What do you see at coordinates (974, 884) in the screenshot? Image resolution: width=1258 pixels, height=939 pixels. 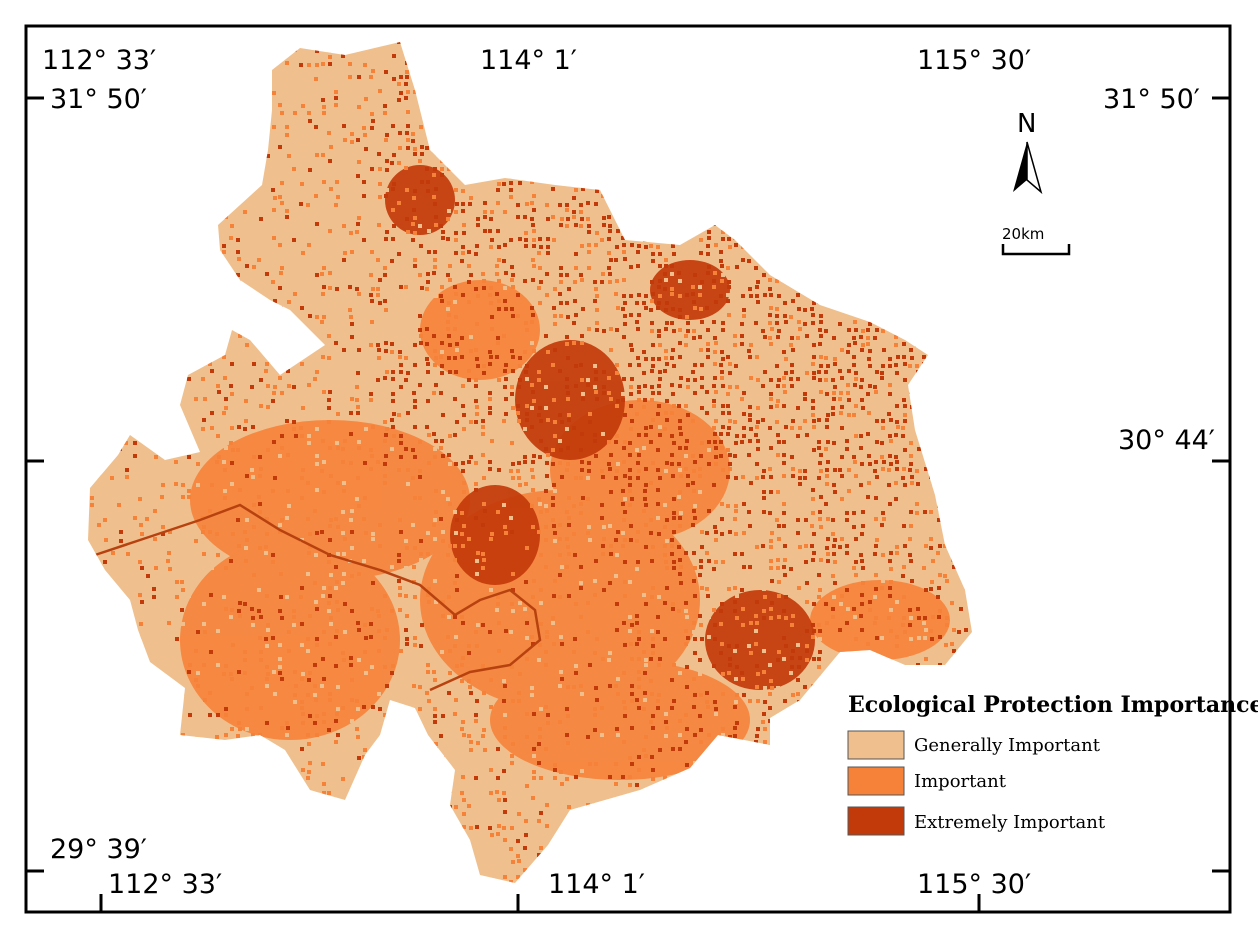 I see `coord-bottom-right-lon: 115° 30′` at bounding box center [974, 884].